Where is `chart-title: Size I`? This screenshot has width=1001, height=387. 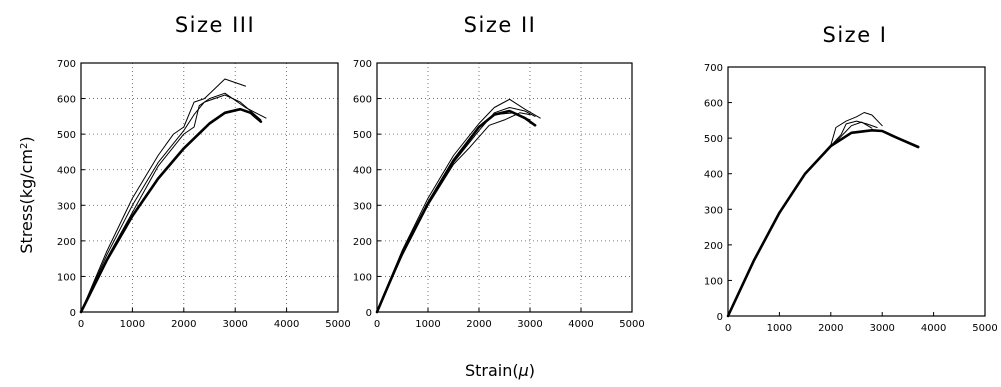
chart-title: Size I is located at coordinates (855, 35).